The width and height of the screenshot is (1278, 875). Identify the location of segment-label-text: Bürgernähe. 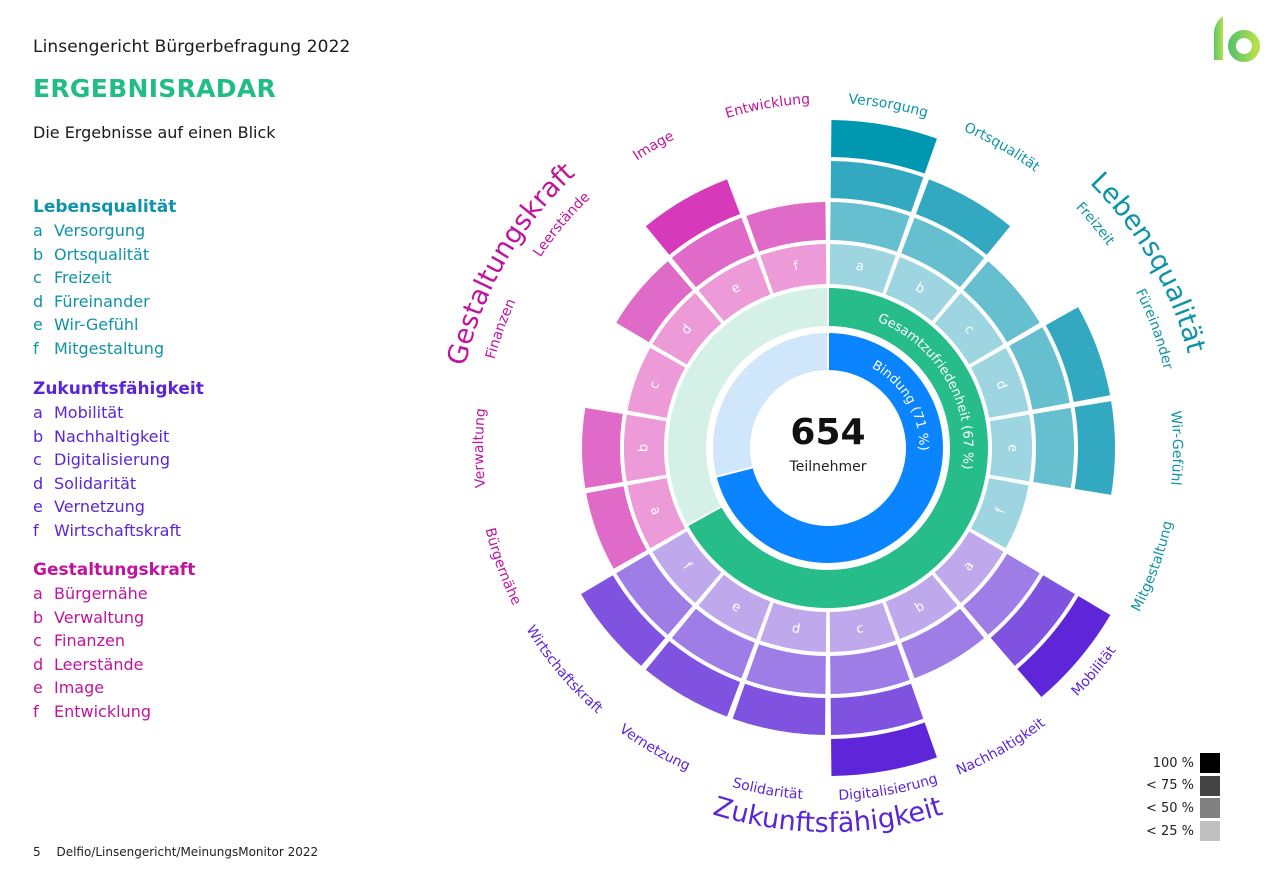
(503, 567).